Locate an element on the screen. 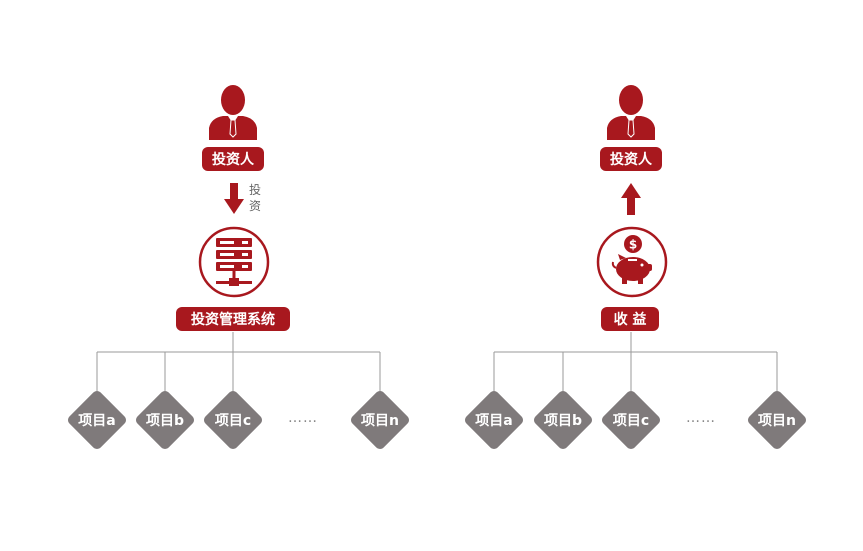 This screenshot has width=863, height=551. arrow-down-icon is located at coordinates (234, 199).